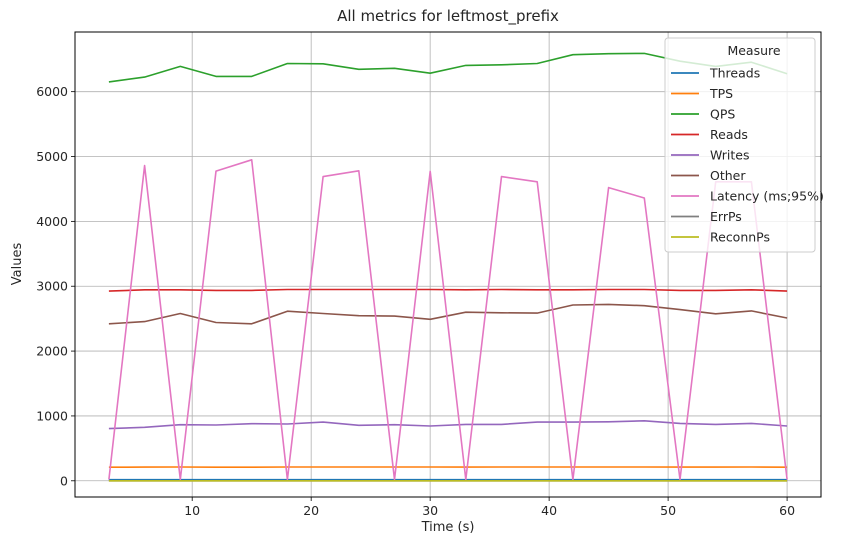 The height and width of the screenshot is (547, 859). I want to click on y-axis-ticks: 0 1000 2000 3000 4000 5000 6000, so click(55, 286).